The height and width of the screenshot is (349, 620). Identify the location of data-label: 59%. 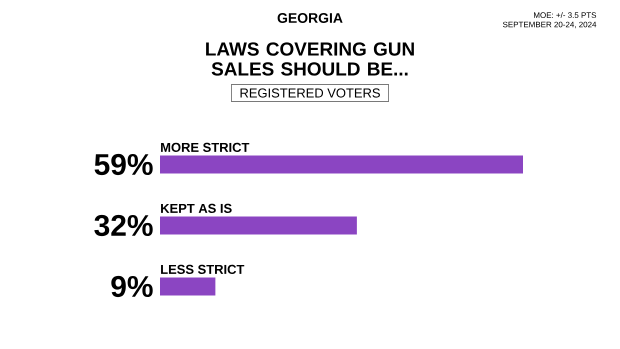
(123, 165).